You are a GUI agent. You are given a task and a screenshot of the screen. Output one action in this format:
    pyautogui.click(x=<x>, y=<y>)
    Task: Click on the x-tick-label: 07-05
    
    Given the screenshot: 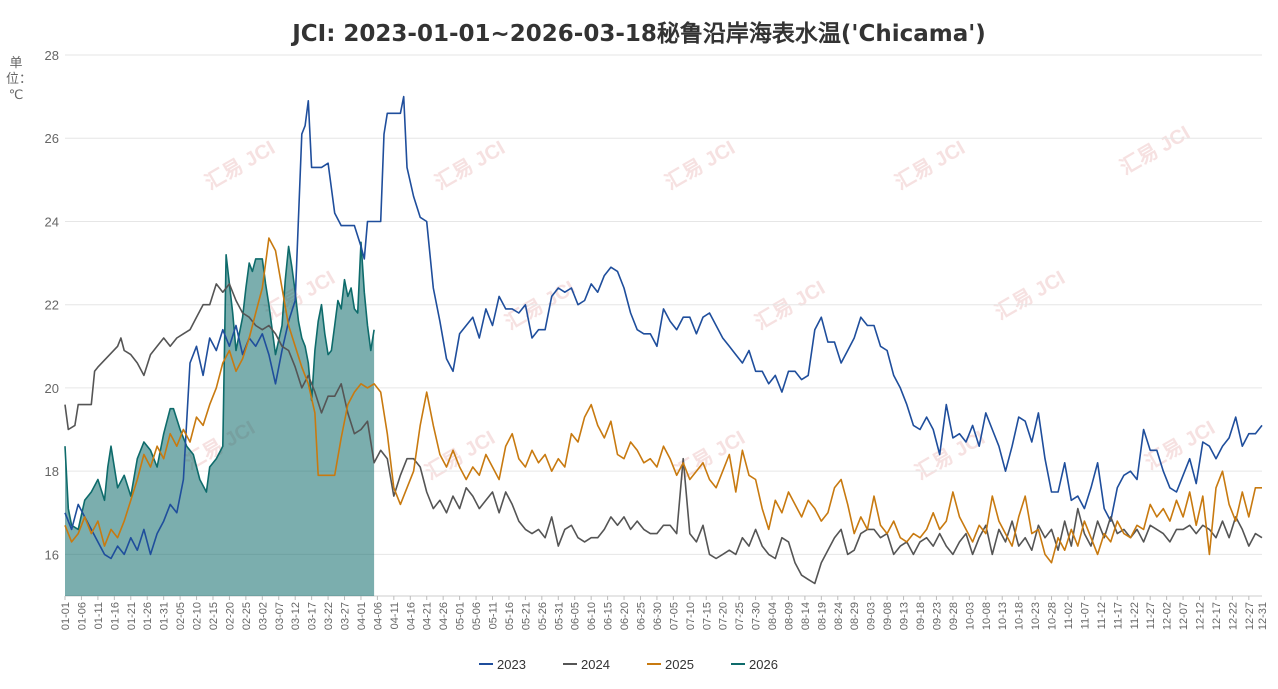 What is the action you would take?
    pyautogui.click(x=674, y=616)
    